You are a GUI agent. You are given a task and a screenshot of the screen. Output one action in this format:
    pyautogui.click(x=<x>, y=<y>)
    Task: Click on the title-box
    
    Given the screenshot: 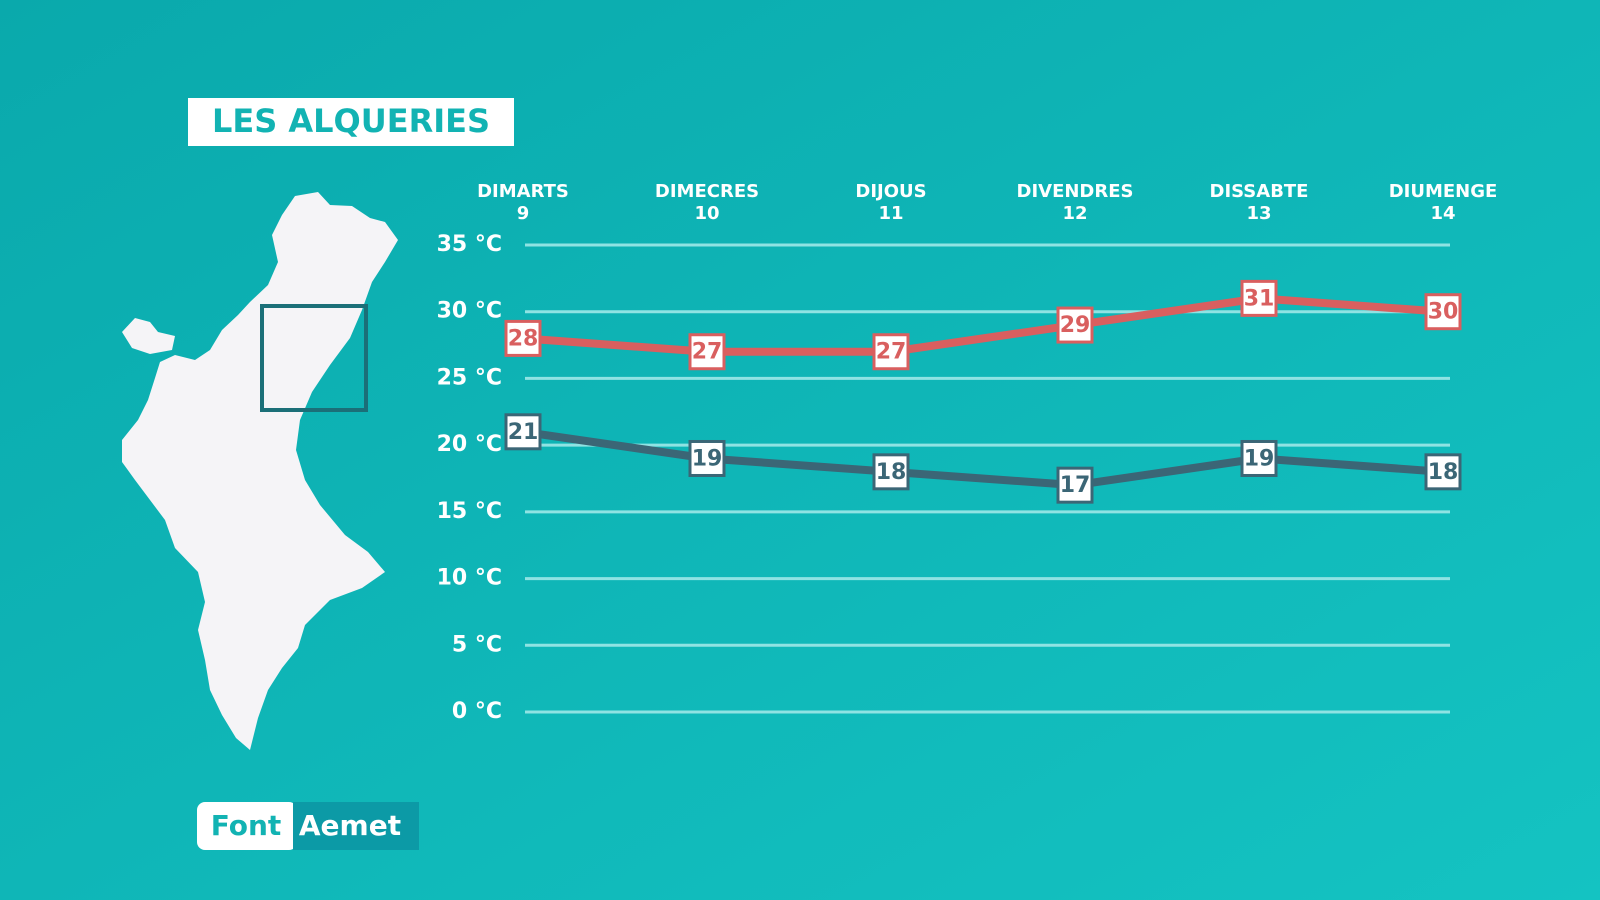 What is the action you would take?
    pyautogui.click(x=351, y=122)
    